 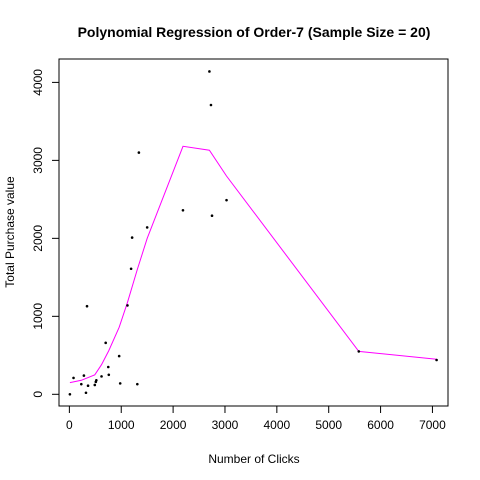 I want to click on x-tick-label-1: 1000, so click(x=121, y=425).